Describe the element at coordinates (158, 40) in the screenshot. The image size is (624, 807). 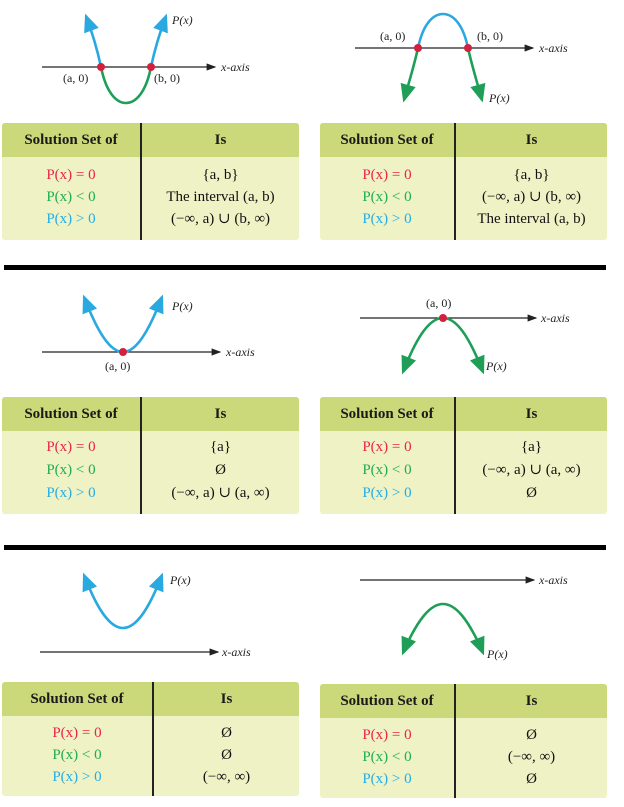
I see `parabola-above-right` at that location.